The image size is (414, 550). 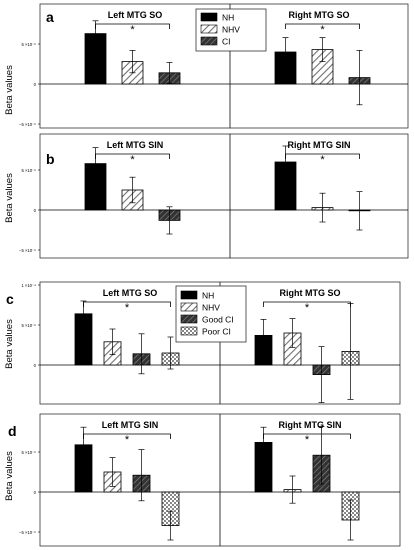 I want to click on panel-d-right: Right MTG SIN *, so click(x=310, y=480).